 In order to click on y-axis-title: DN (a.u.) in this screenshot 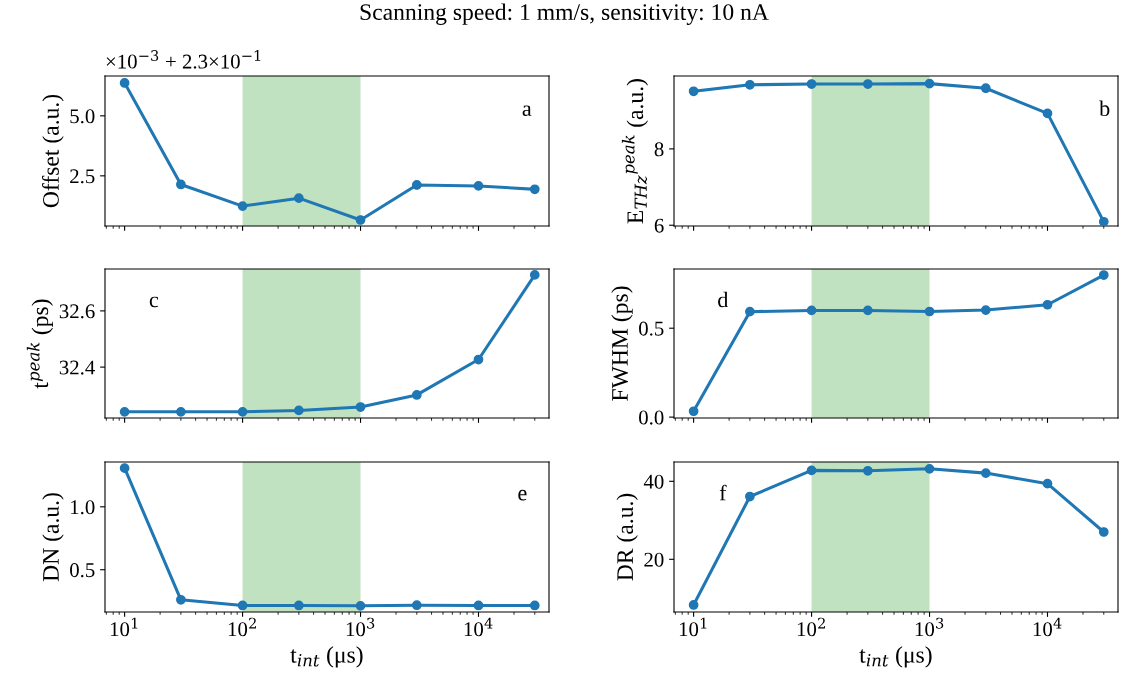, I will do `click(53, 537)`.